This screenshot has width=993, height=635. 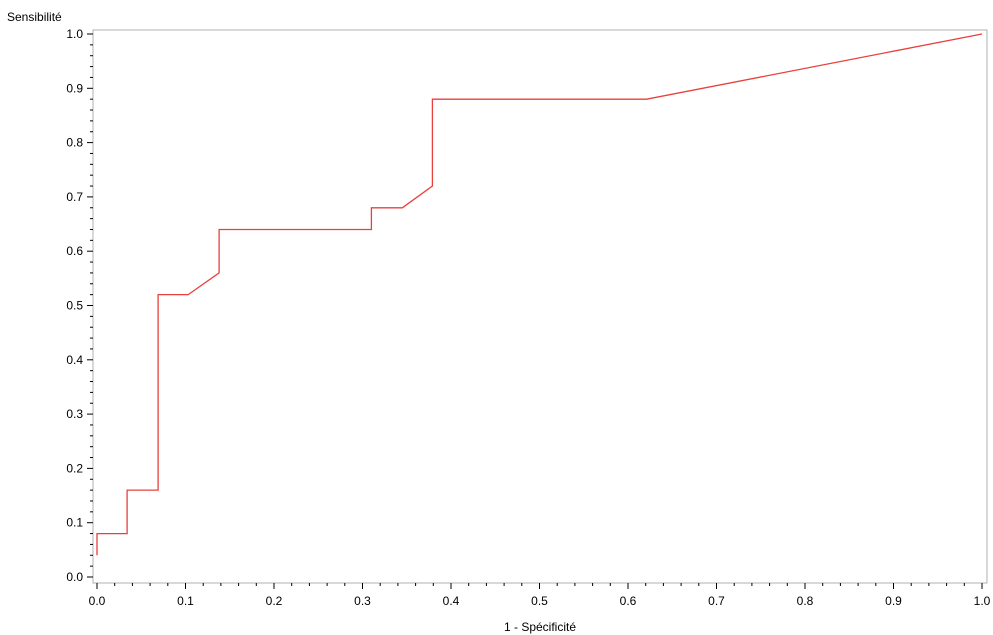 I want to click on x-tick-label: 0.7, so click(x=716, y=601).